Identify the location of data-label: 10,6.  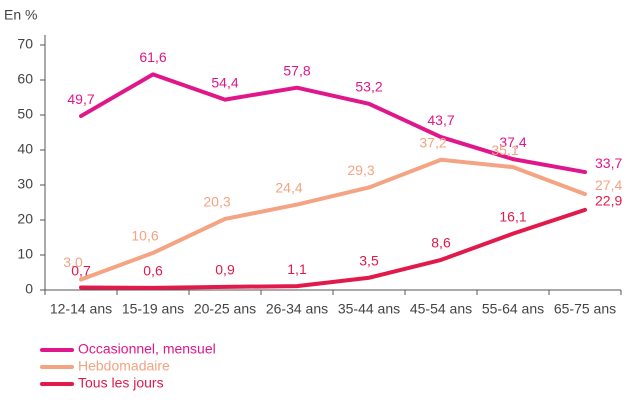
(144, 236).